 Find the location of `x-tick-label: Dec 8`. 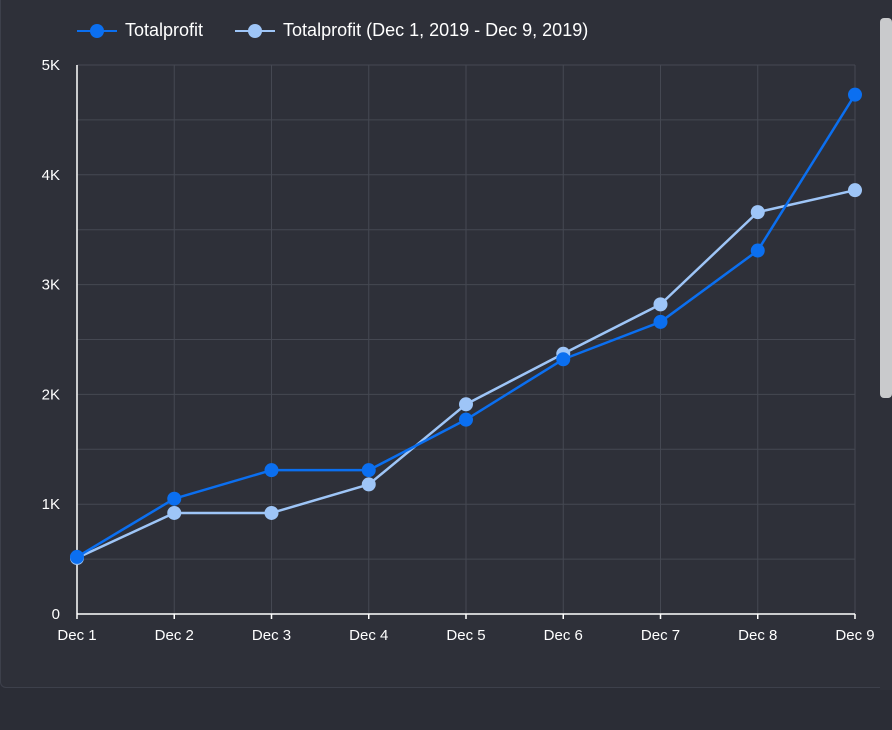

x-tick-label: Dec 8 is located at coordinates (757, 635).